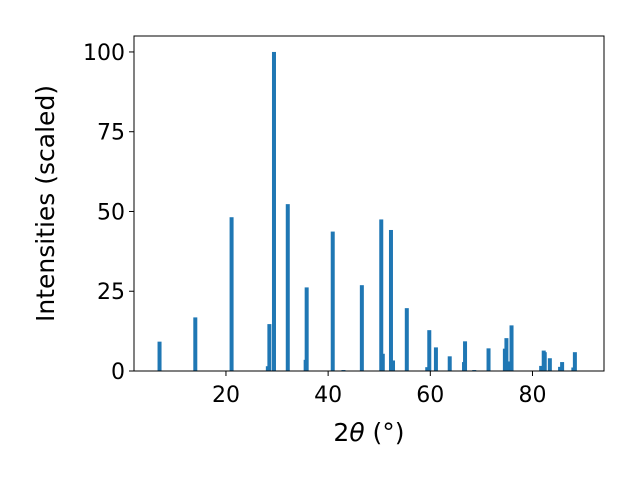 This screenshot has height=480, width=640. I want to click on x-axis-label-symbol: θ, so click(356, 432).